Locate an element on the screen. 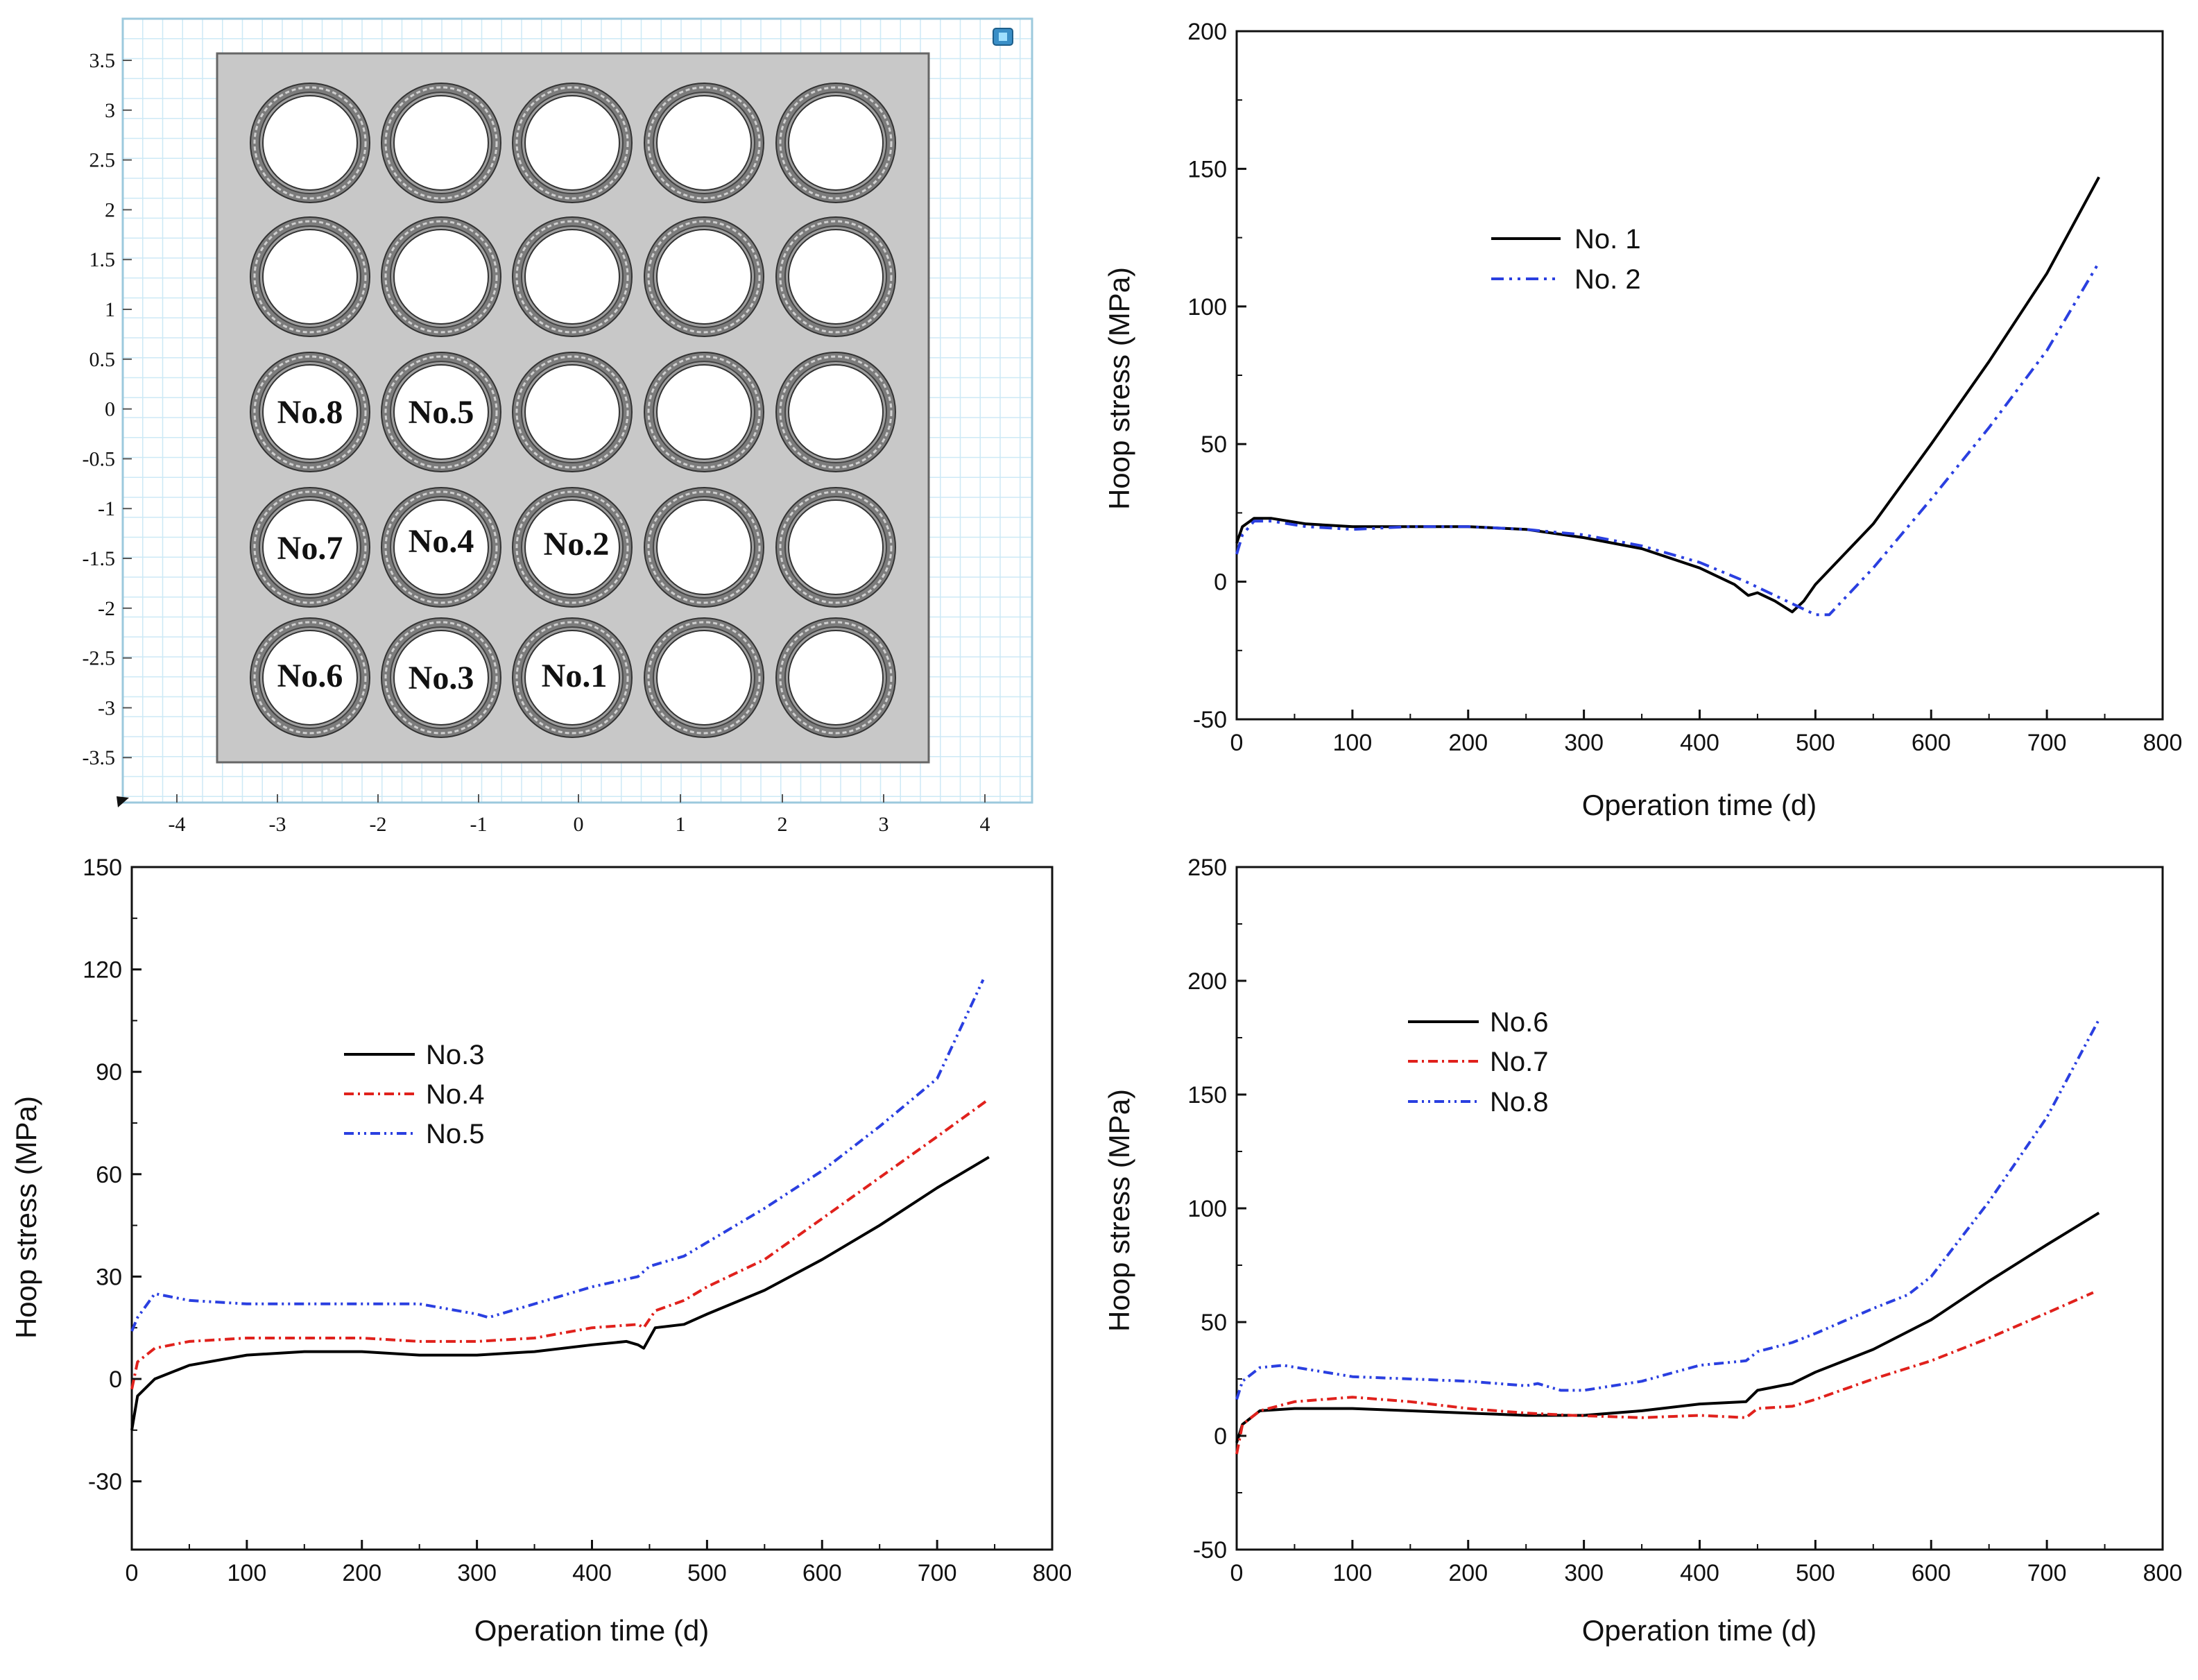 The width and height of the screenshot is (2198, 1680). chart3-x-tick-label: 800 is located at coordinates (2163, 1573).